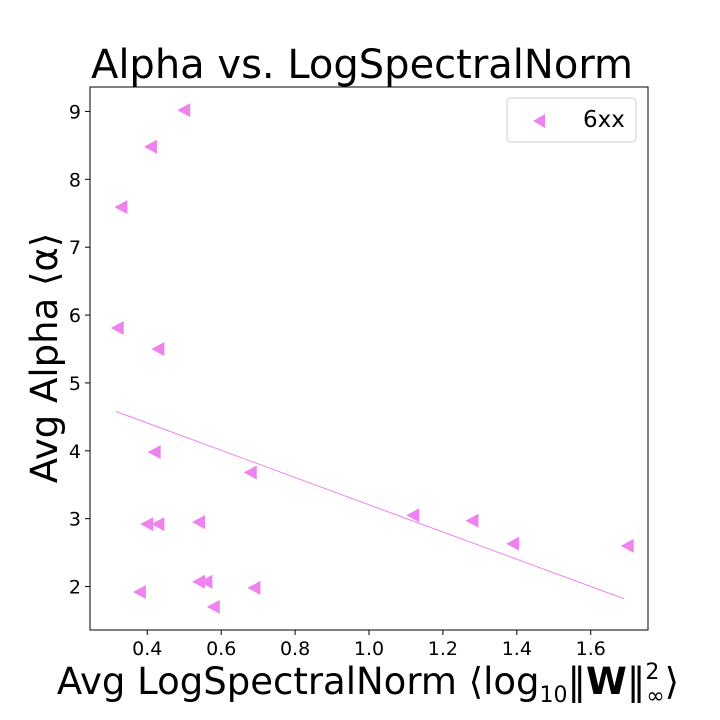 The width and height of the screenshot is (720, 720). I want to click on y-axis-ticks: 2 3 4 5 6 7 8 9, so click(79, 350).